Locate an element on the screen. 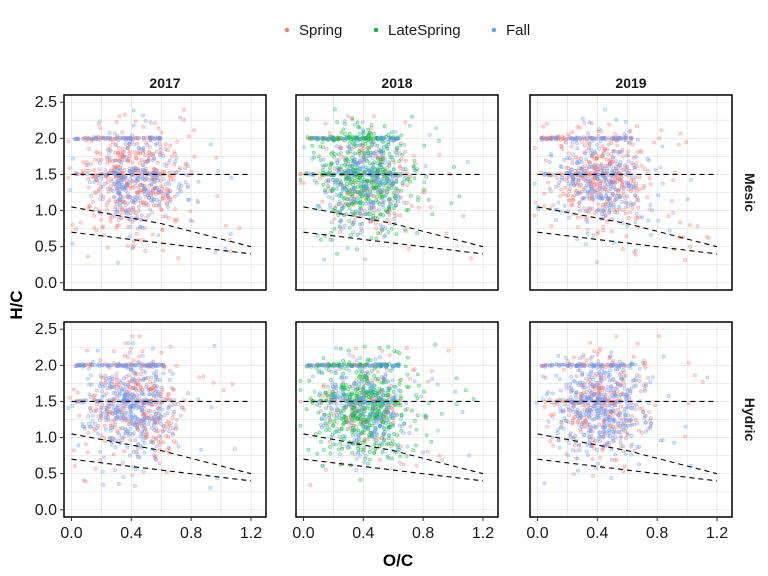 Image resolution: width=768 pixels, height=576 pixels. y-tick-label: 0.5 is located at coordinates (46, 474).